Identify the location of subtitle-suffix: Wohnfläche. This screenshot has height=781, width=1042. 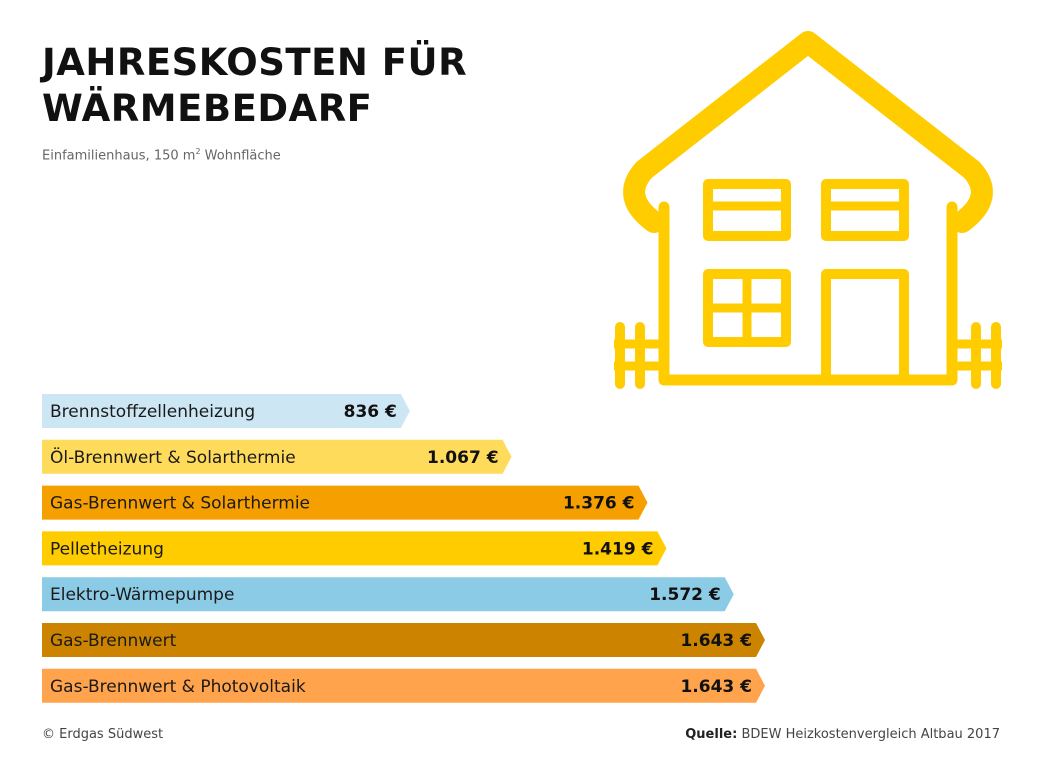
(240, 156).